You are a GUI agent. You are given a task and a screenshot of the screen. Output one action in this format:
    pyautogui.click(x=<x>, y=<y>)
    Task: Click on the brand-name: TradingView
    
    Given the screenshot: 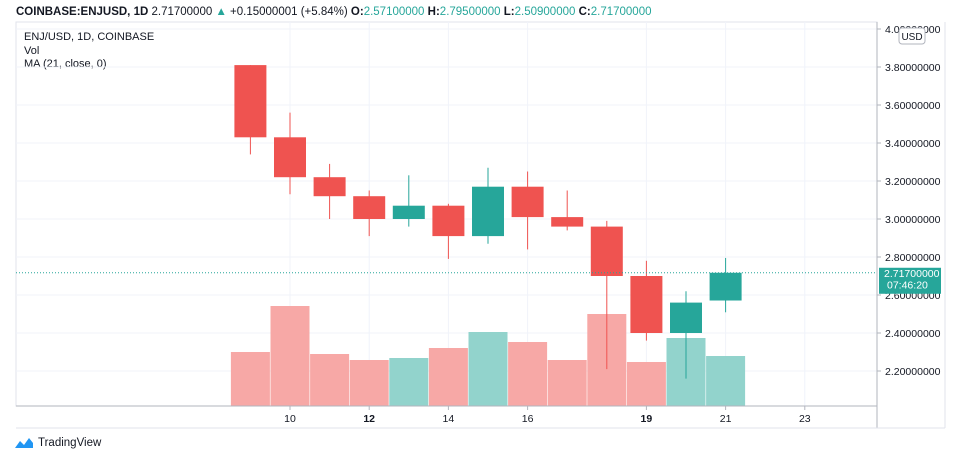 What is the action you would take?
    pyautogui.click(x=70, y=443)
    